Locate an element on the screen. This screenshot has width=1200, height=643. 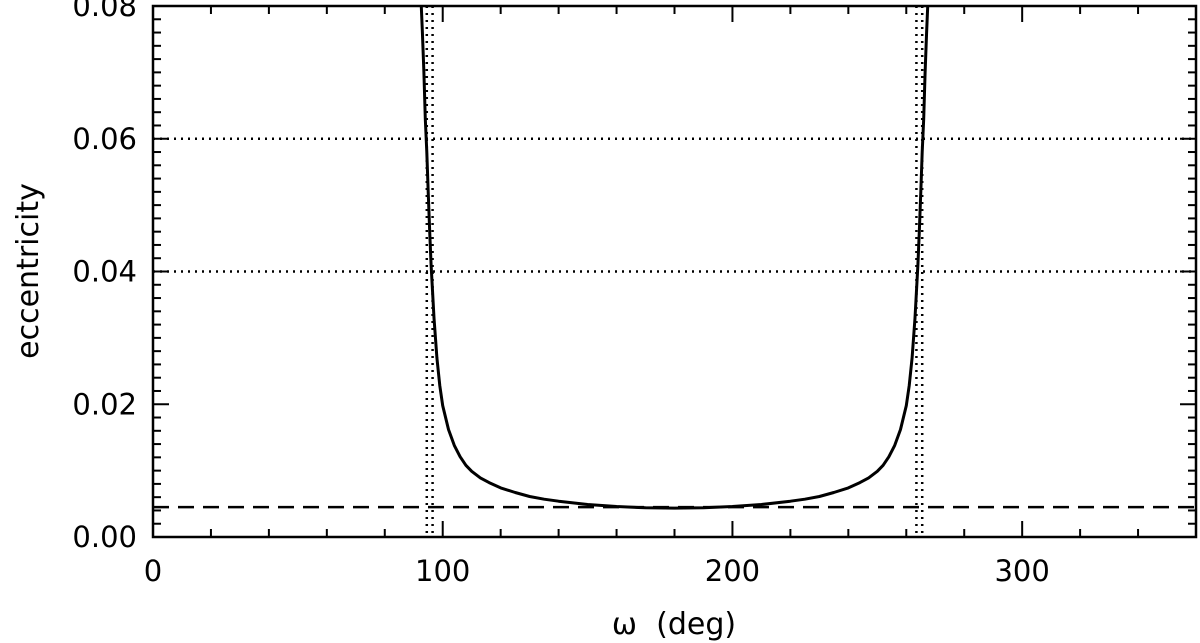
y-tick-label: 0.06 is located at coordinates (104, 139).